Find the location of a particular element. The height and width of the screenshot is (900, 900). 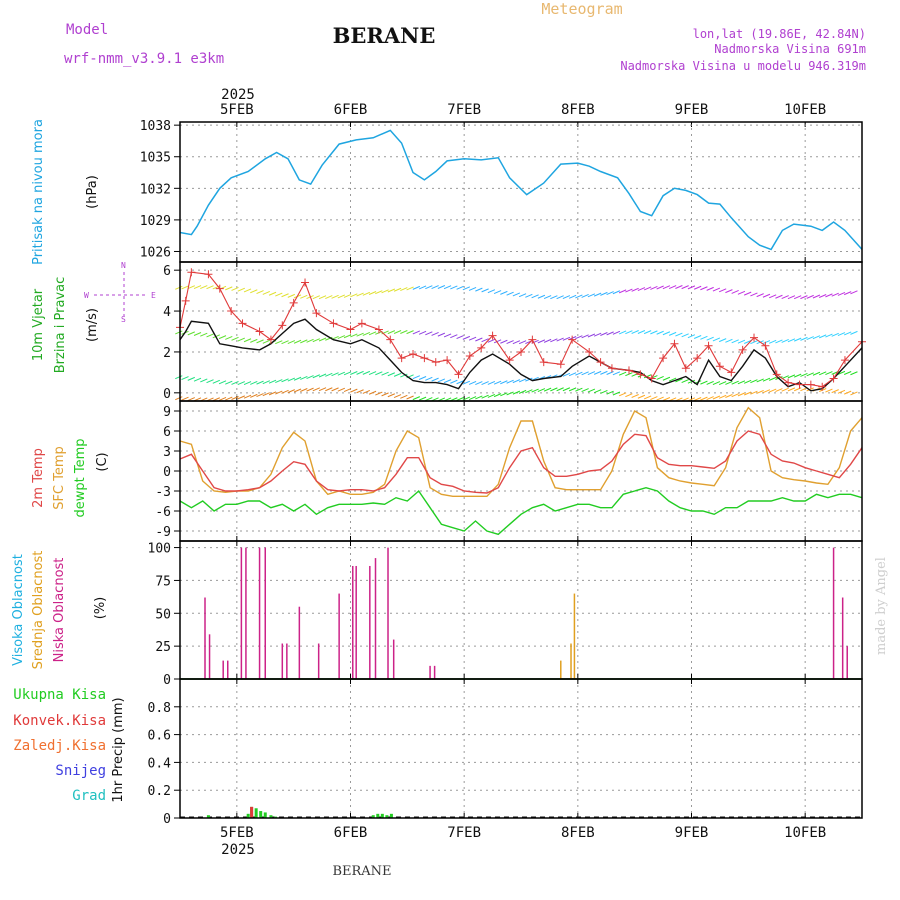

legend-grad: Grad is located at coordinates (89, 796).